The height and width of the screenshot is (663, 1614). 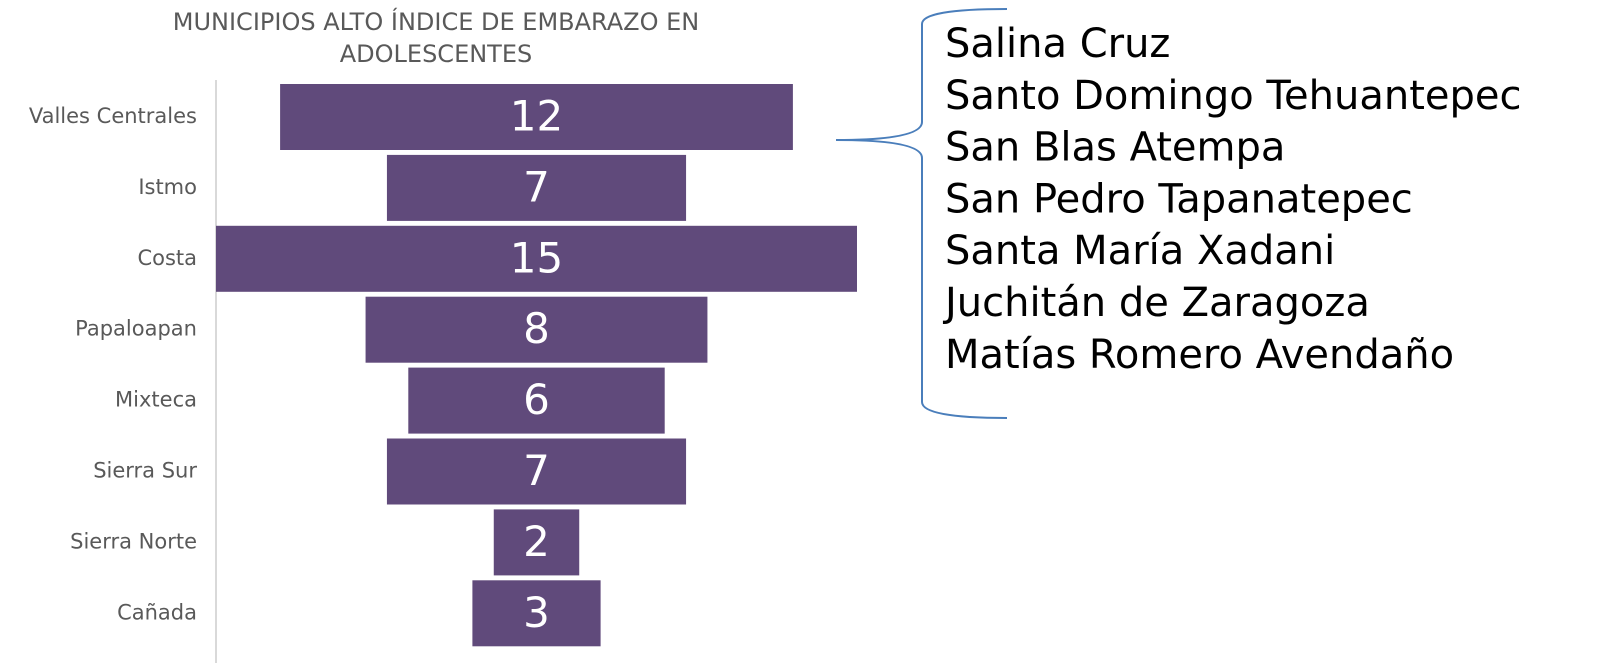 What do you see at coordinates (156, 400) in the screenshot?
I see `category-label: Mixteca` at bounding box center [156, 400].